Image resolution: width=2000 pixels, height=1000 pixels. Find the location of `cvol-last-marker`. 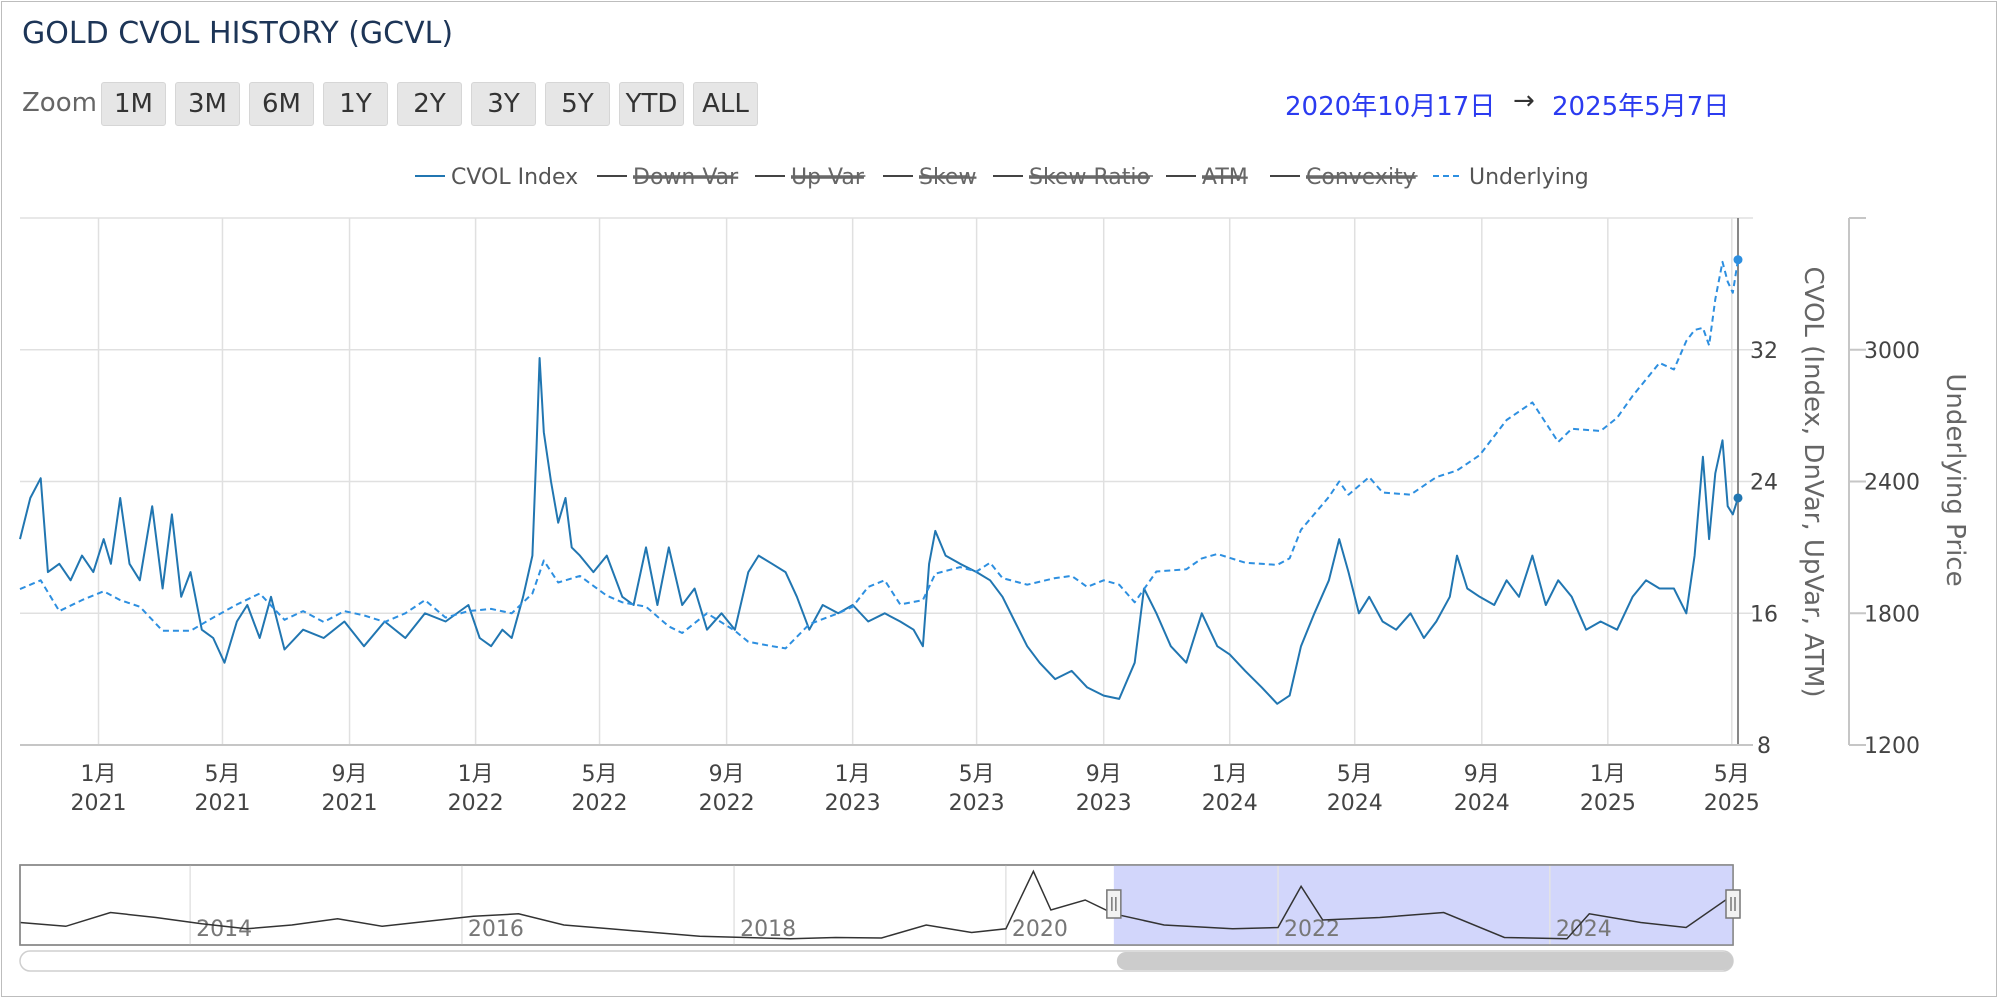

cvol-last-marker is located at coordinates (1738, 498).